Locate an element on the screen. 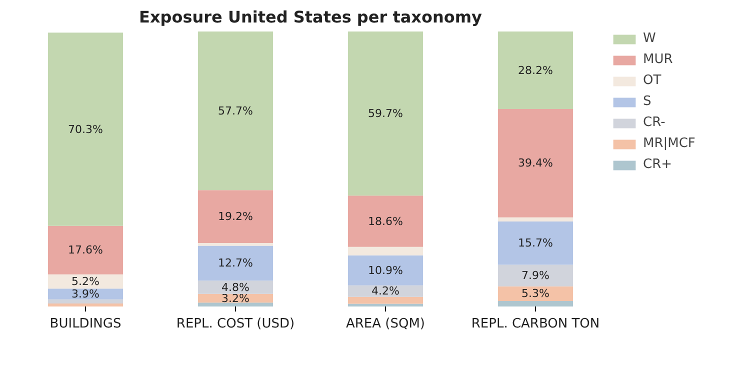  data-label: 19.2% is located at coordinates (235, 217).